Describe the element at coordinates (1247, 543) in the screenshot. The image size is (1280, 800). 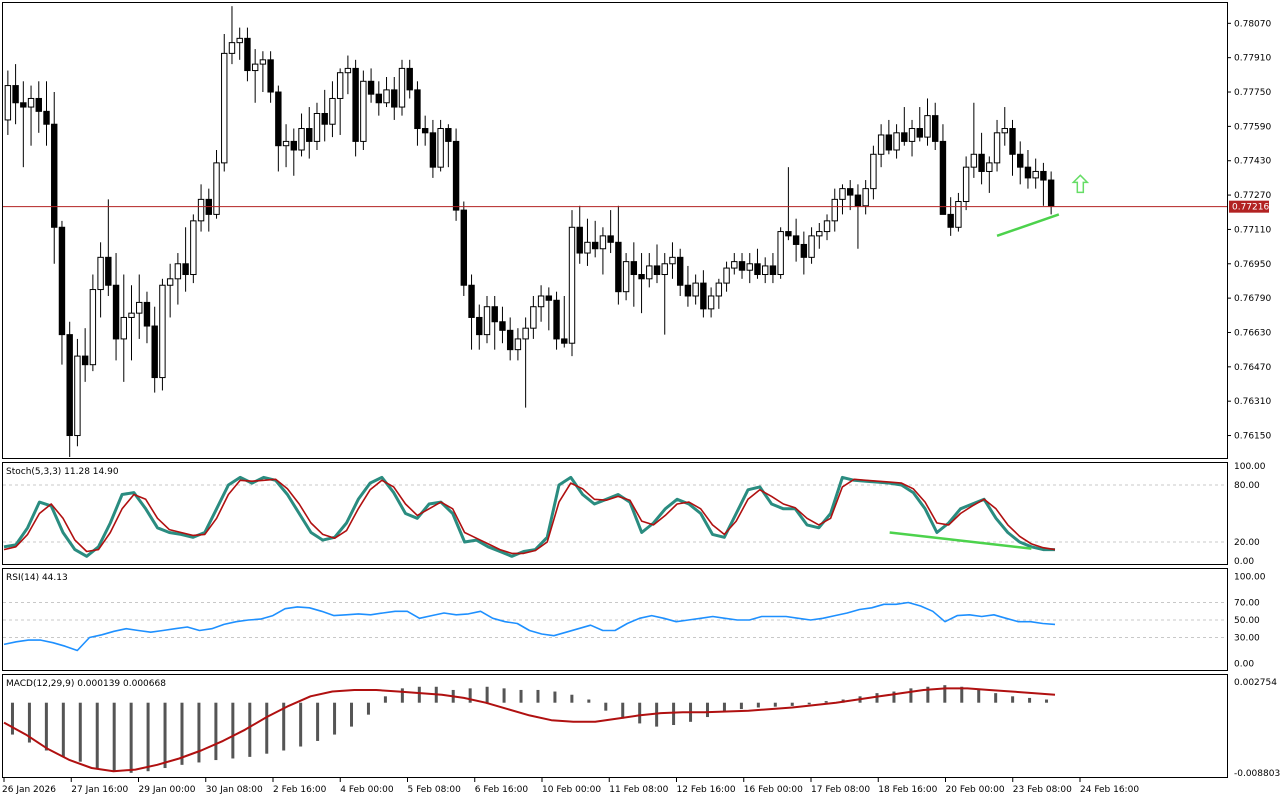
I see `stoch-tick-label: 20.00` at that location.